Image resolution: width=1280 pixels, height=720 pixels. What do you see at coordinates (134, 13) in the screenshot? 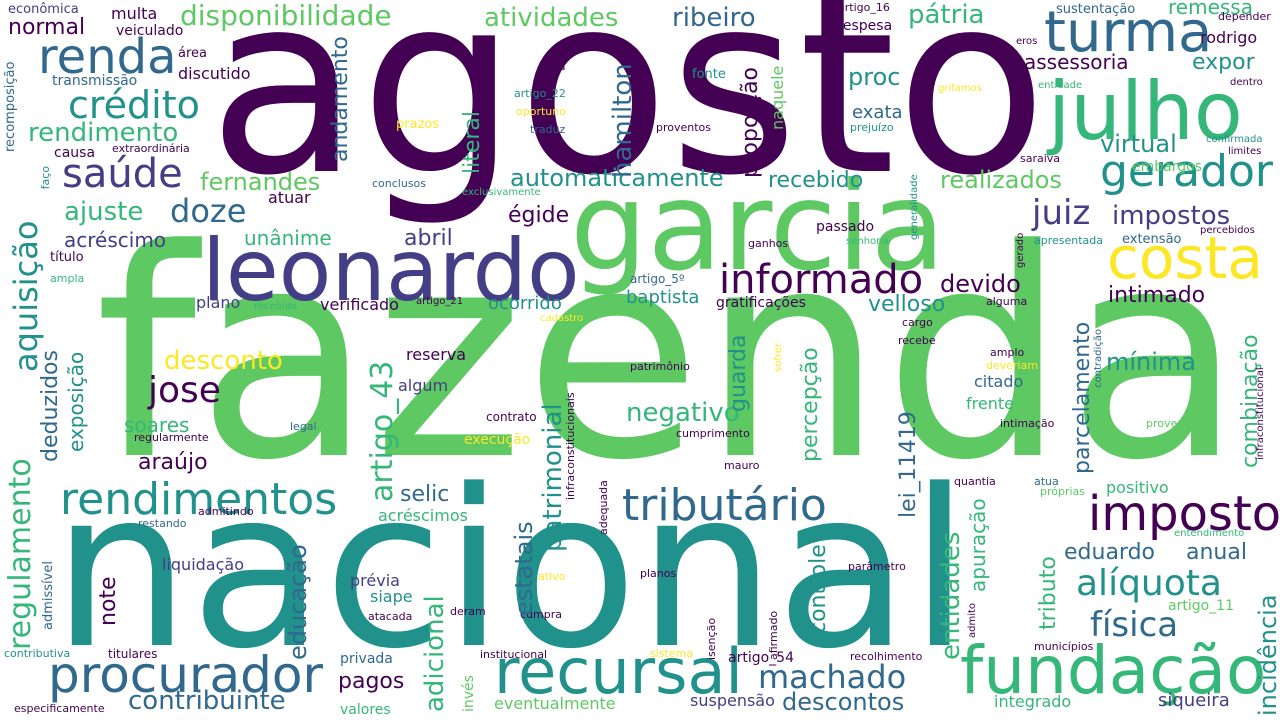
I see `word: multa` at bounding box center [134, 13].